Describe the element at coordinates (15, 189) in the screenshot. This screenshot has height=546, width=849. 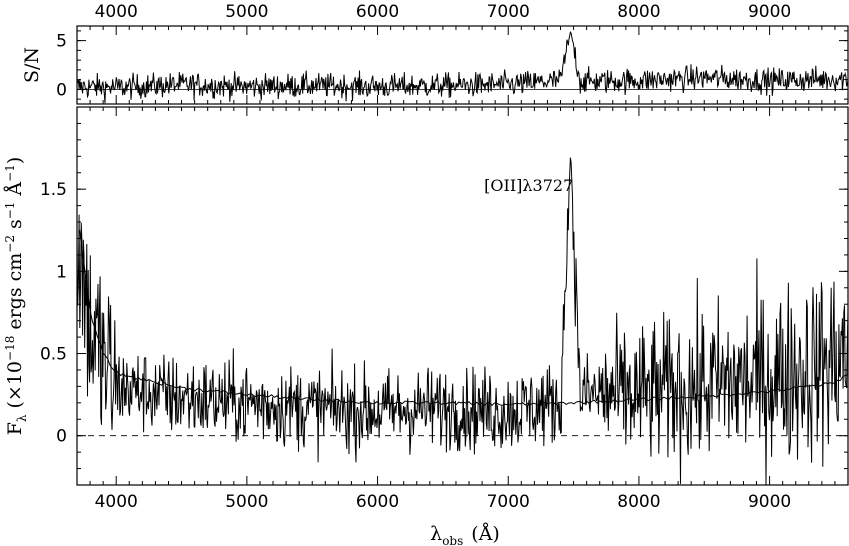
I see `y-label-unit-d: Å` at that location.